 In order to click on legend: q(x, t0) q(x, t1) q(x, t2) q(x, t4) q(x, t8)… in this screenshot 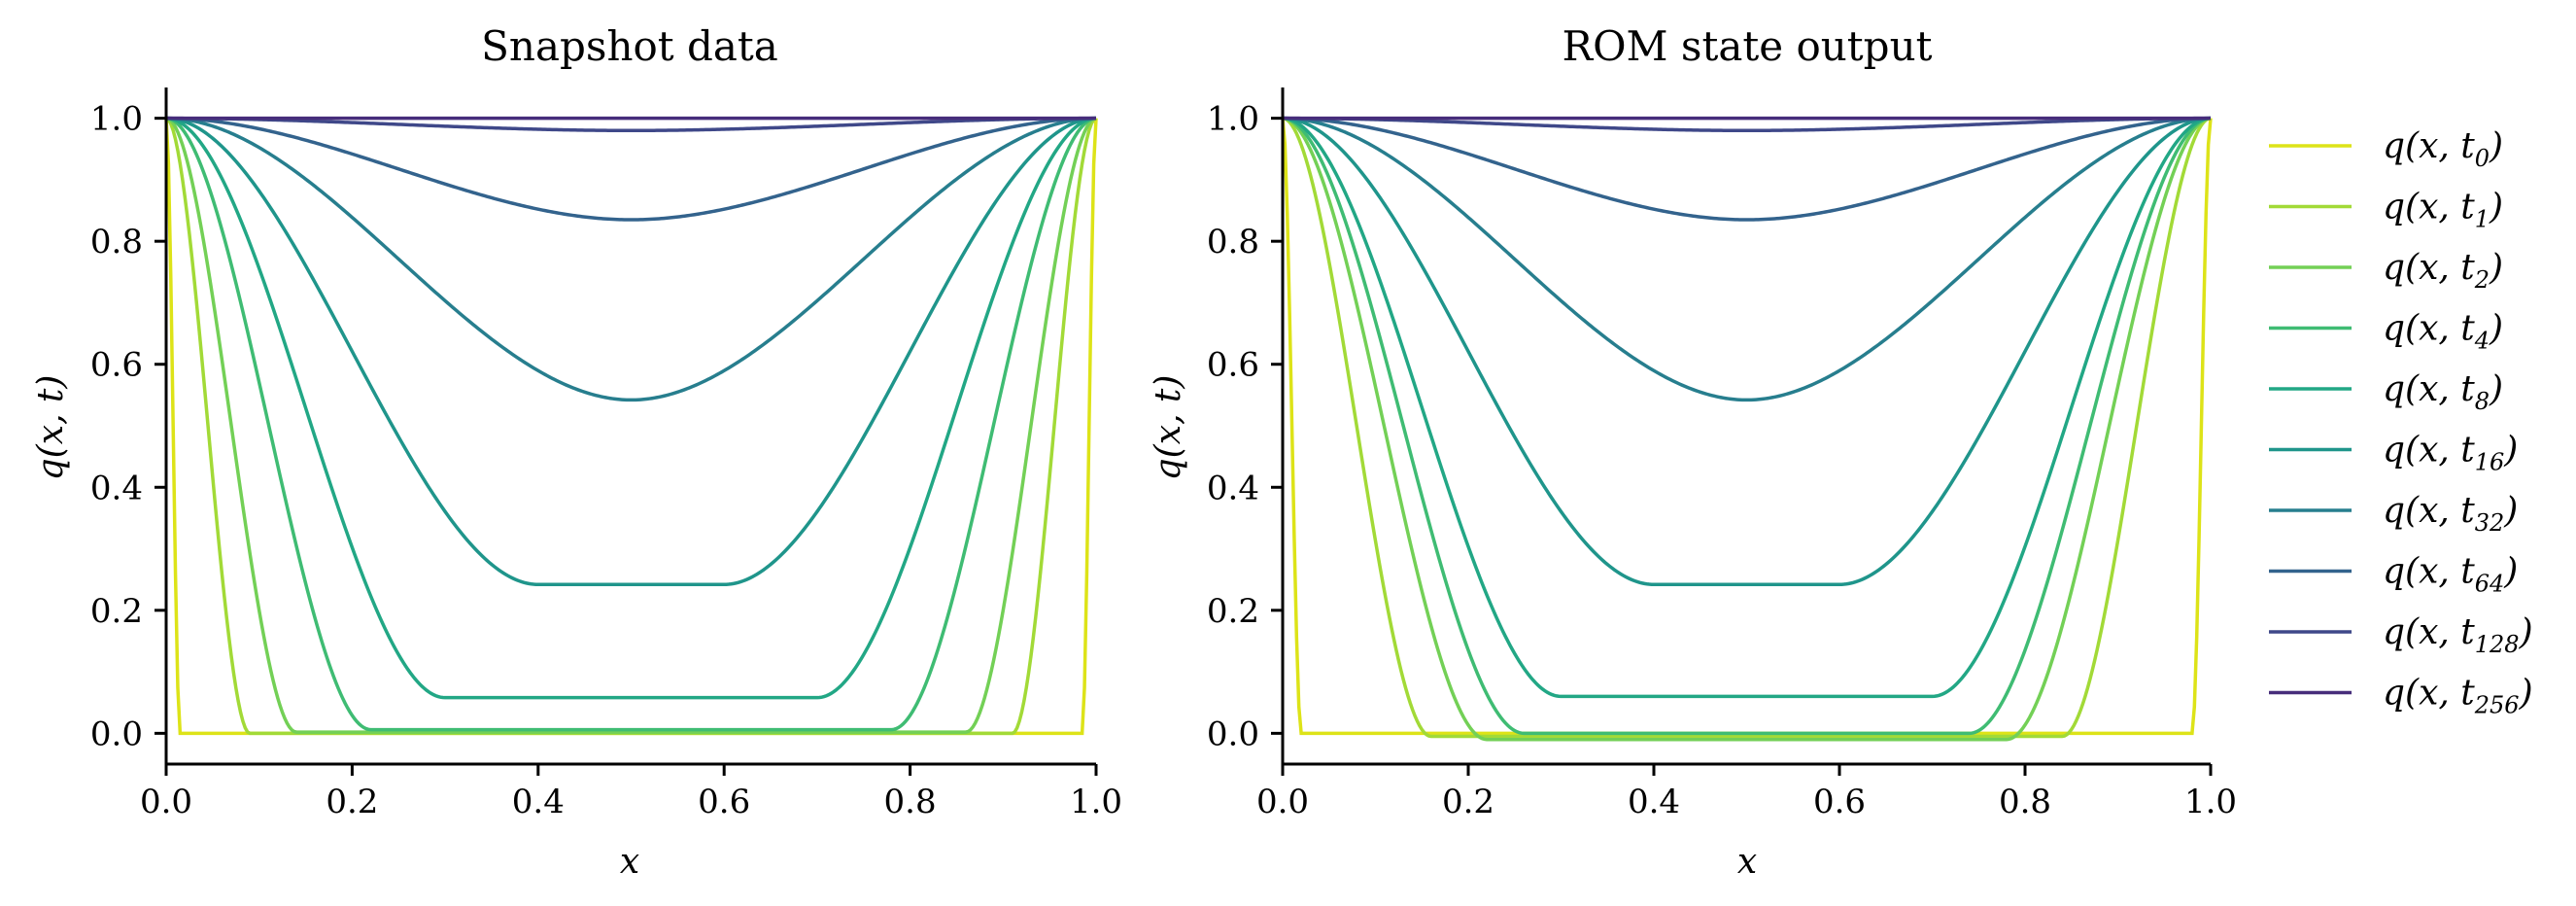, I will do `click(2401, 422)`.